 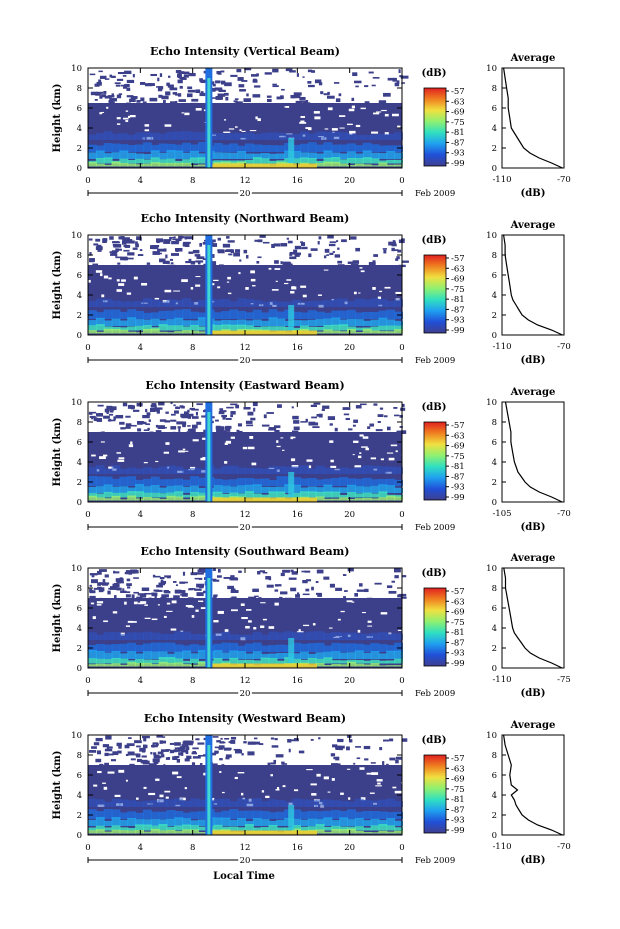 What do you see at coordinates (76, 736) in the screenshot?
I see `y-tick-label: 10` at bounding box center [76, 736].